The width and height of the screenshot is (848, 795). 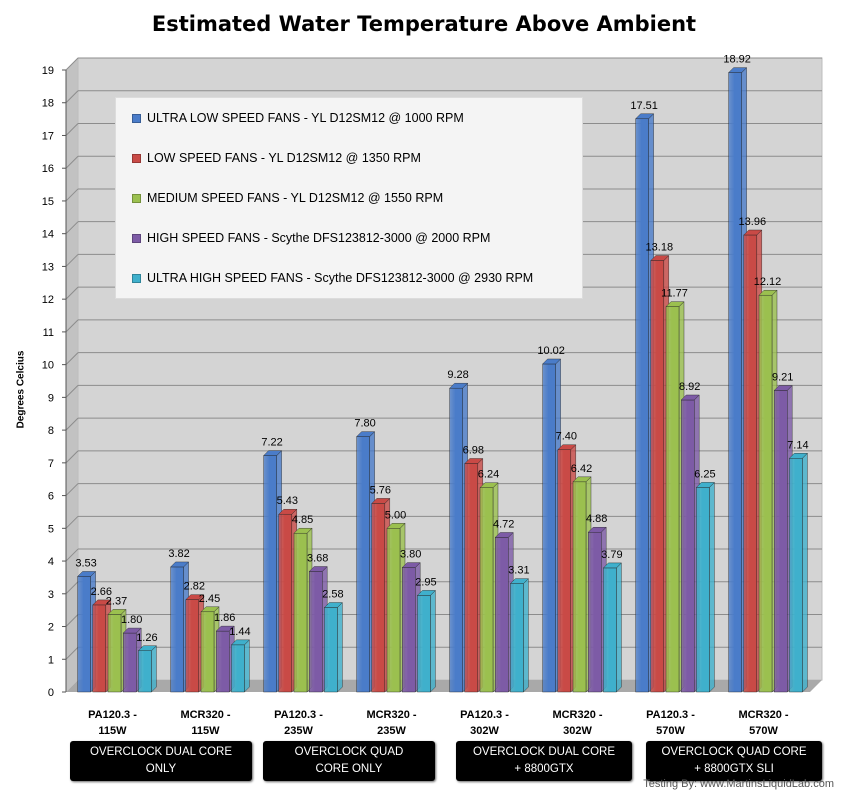 I want to click on group-label-line: ONLY, so click(x=161, y=769).